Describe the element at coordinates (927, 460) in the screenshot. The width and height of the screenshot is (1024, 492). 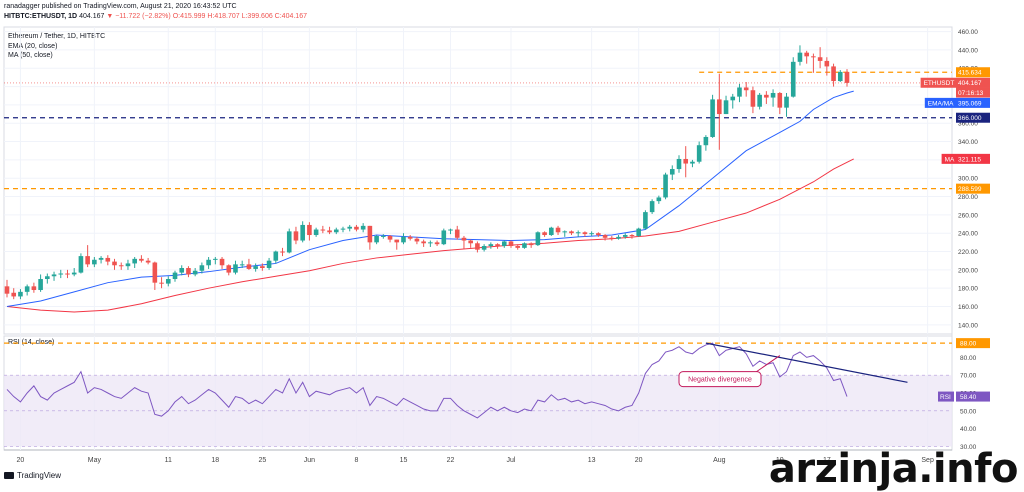
I see `time-tick-label: Sep` at that location.